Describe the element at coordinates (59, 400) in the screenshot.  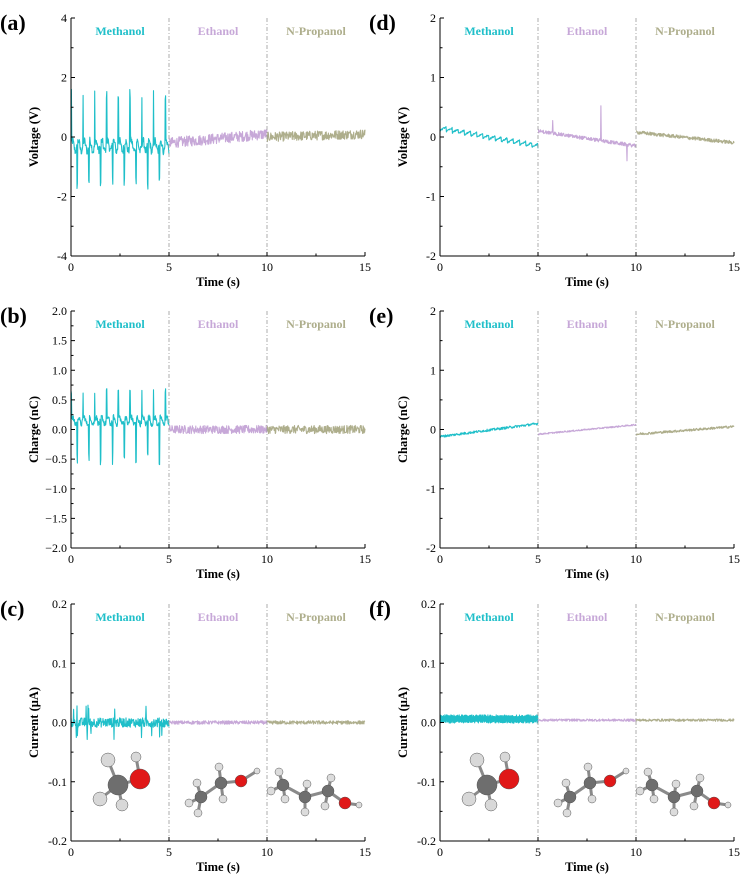
I see `y-tick-label: 0.5` at that location.